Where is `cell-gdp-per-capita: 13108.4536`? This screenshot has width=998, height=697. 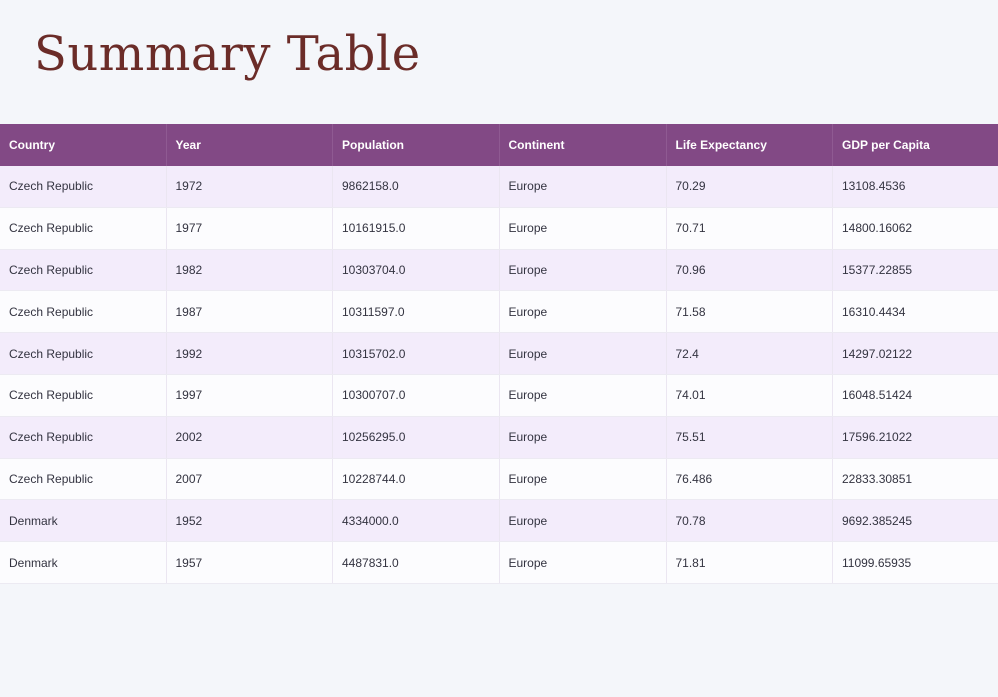
cell-gdp-per-capita: 13108.4536 is located at coordinates (874, 186).